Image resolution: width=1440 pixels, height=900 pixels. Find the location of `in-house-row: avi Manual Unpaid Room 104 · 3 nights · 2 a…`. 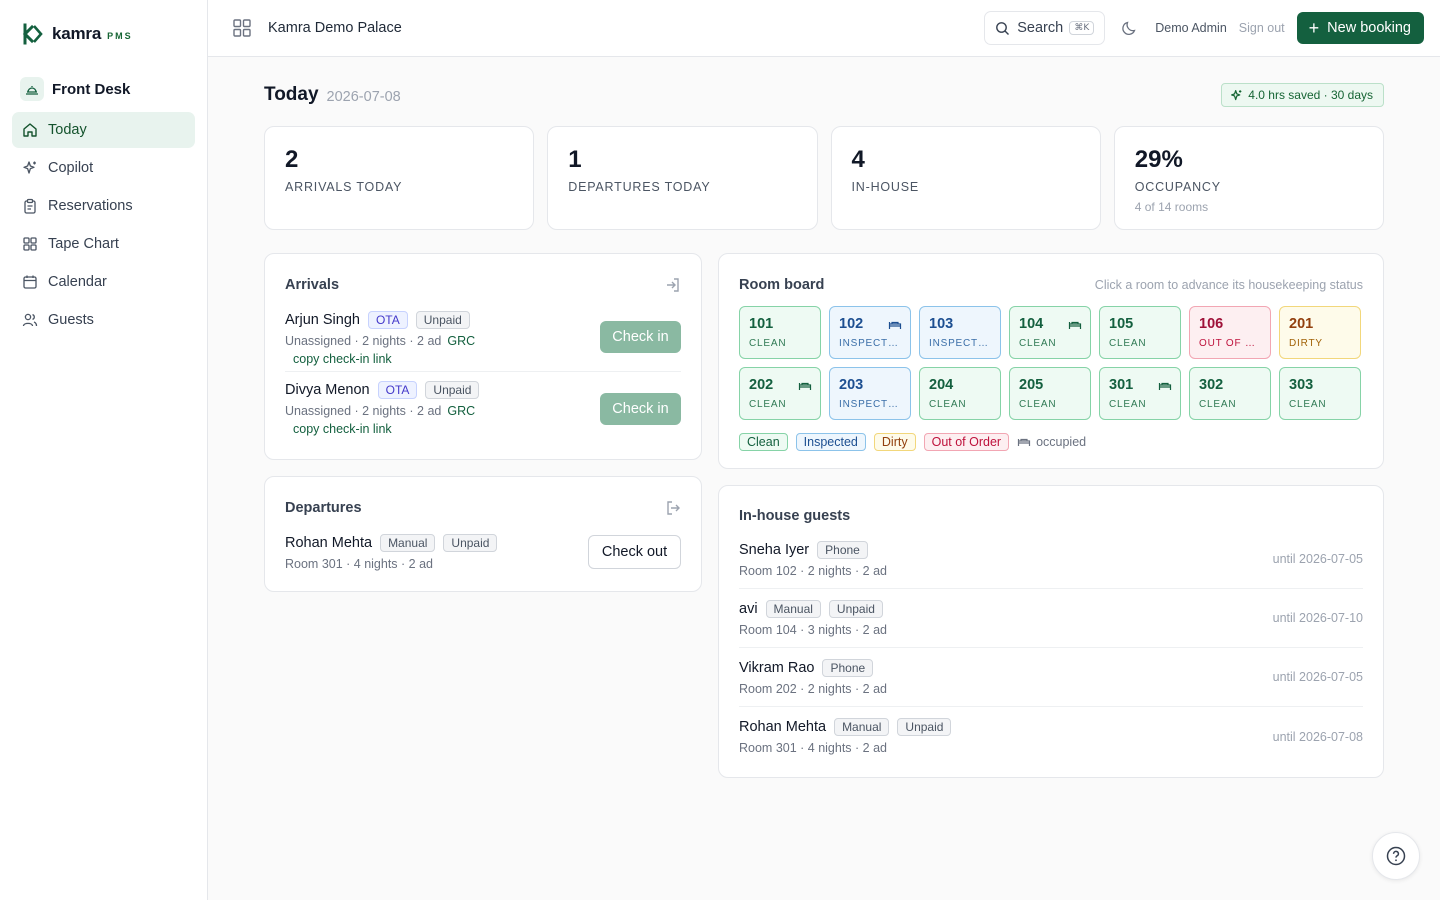

in-house-row: avi Manual Unpaid Room 104 · 3 nights · 2 a… is located at coordinates (1051, 618).